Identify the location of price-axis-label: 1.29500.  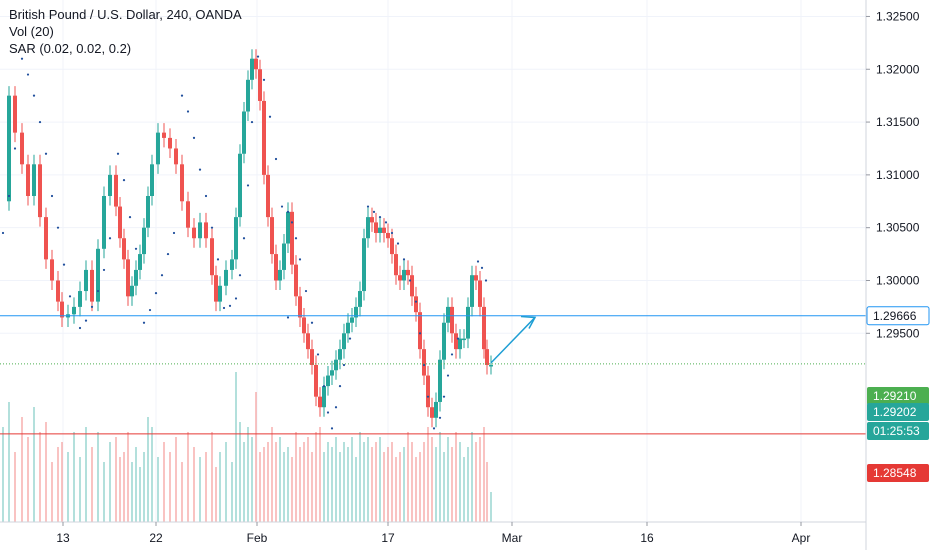
(898, 333).